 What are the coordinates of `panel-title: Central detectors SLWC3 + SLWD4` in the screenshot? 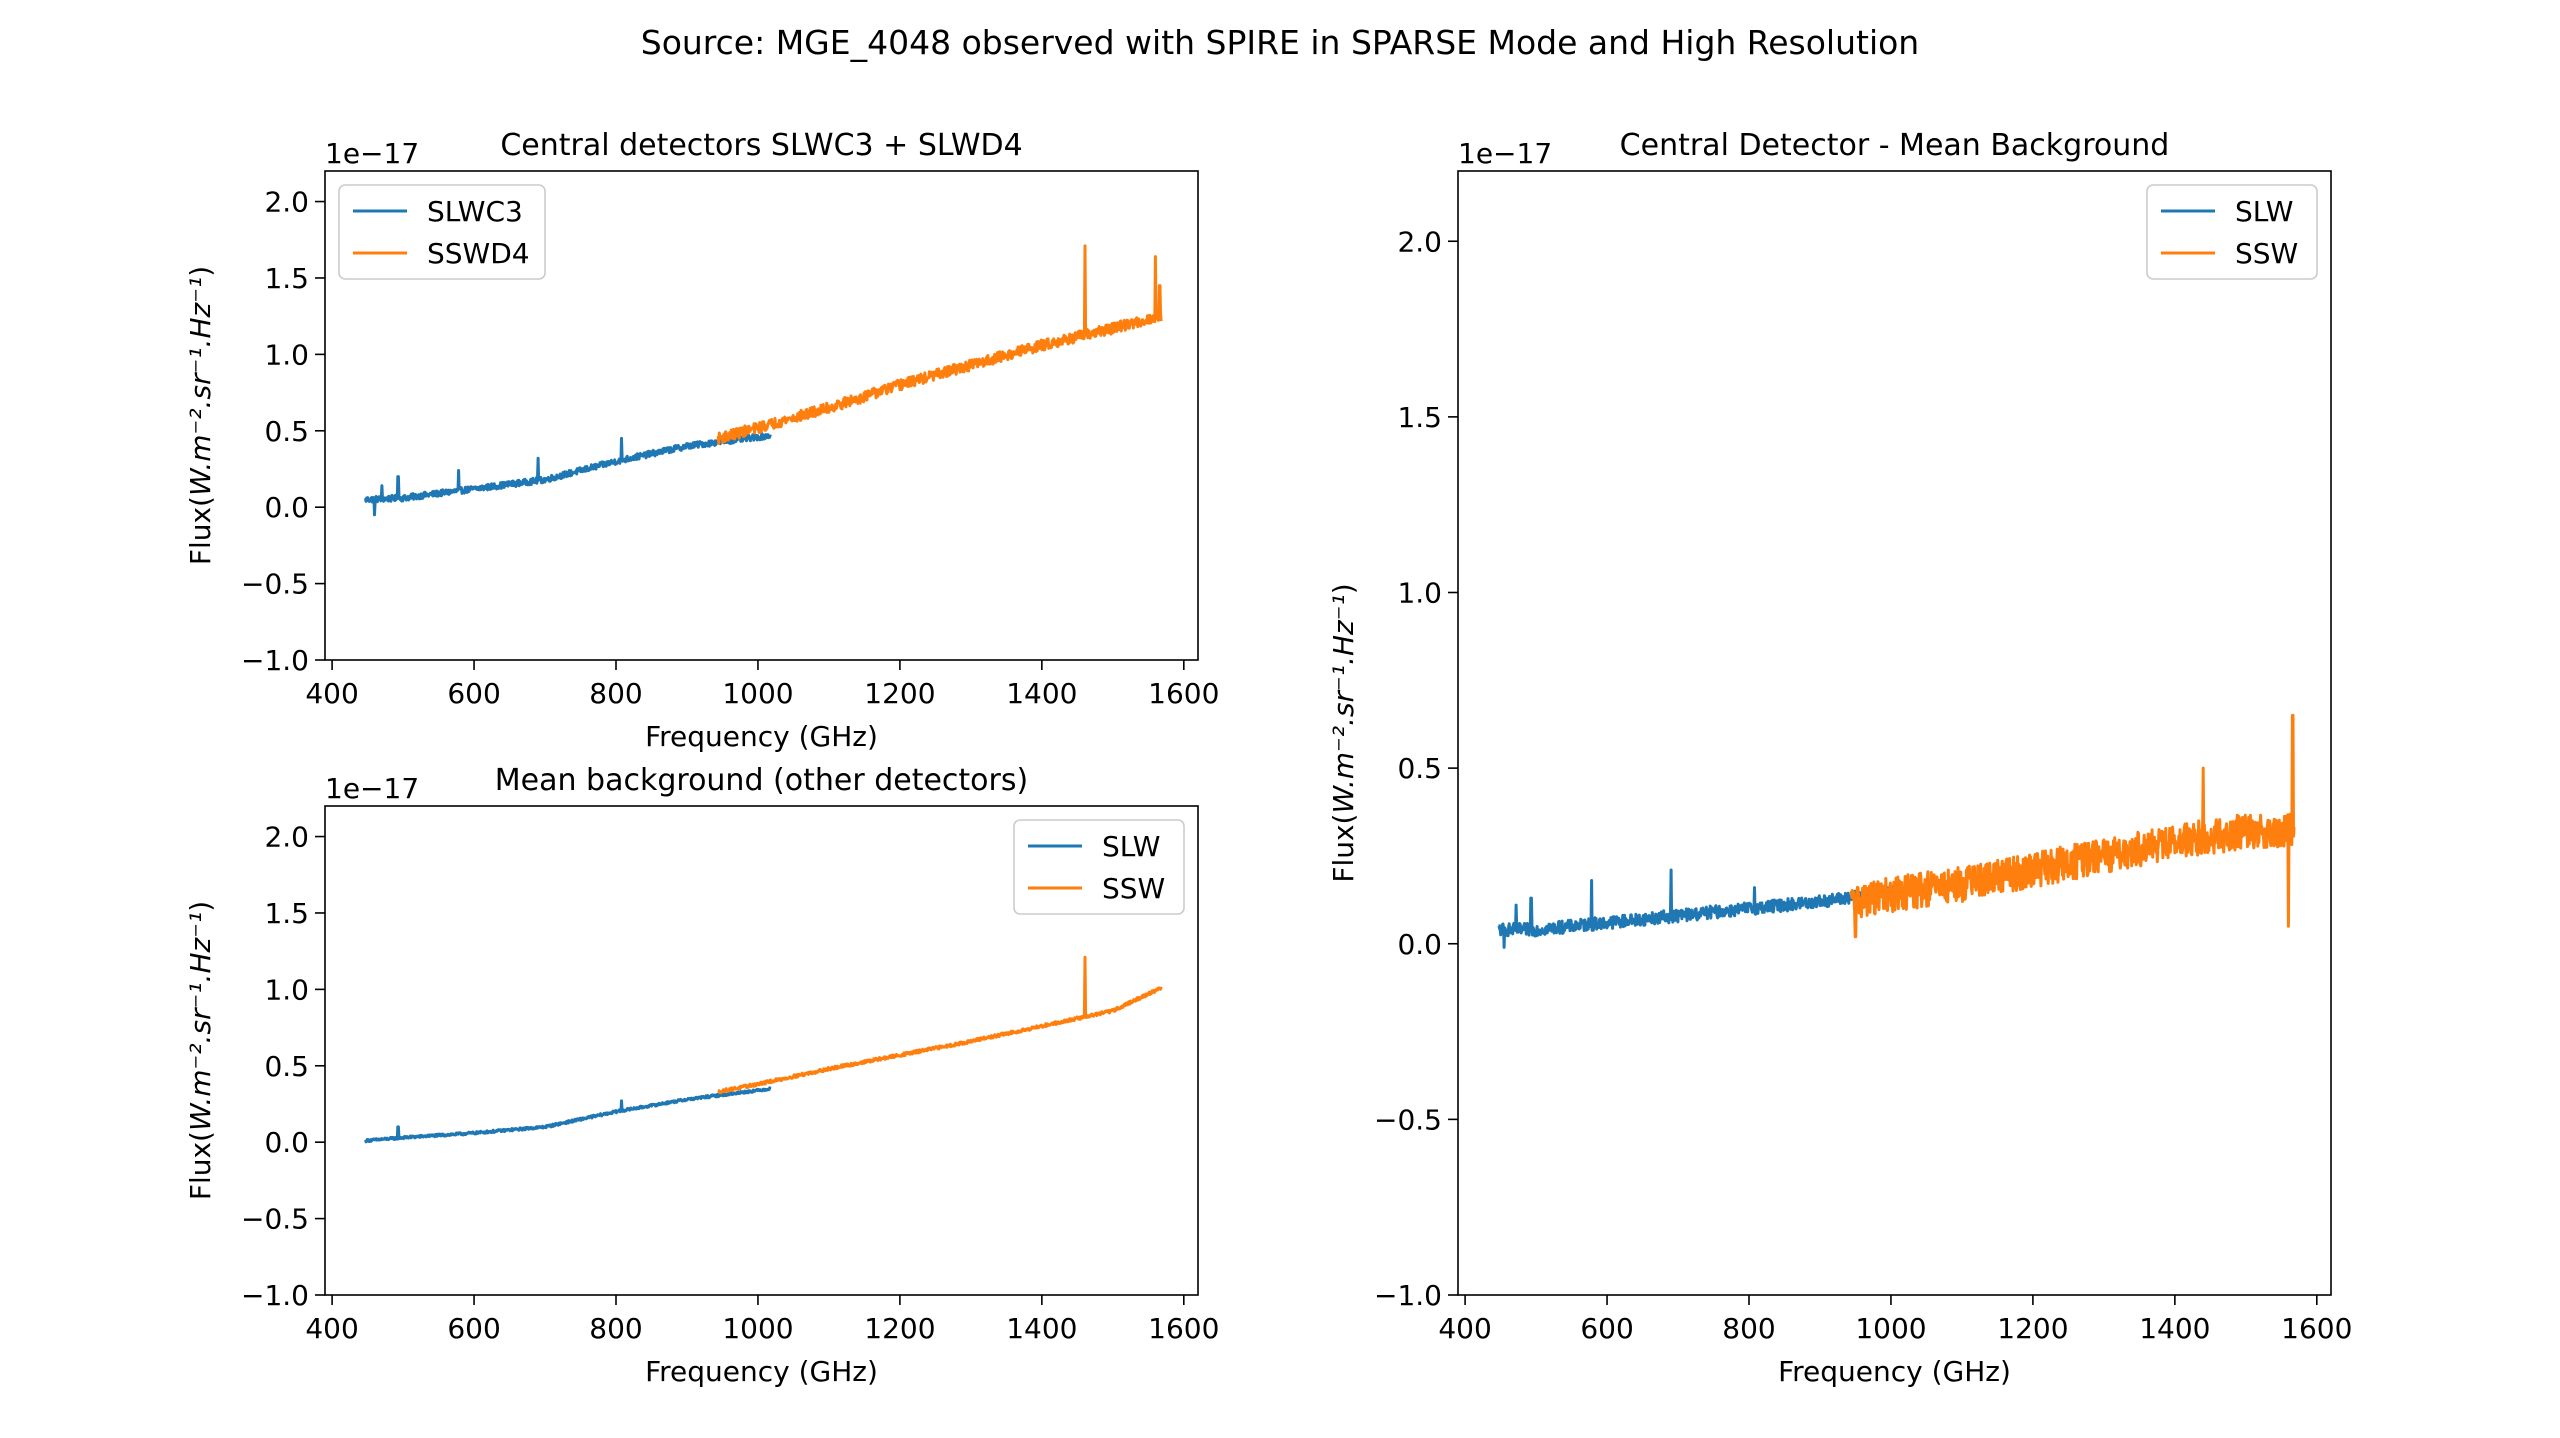 It's located at (761, 145).